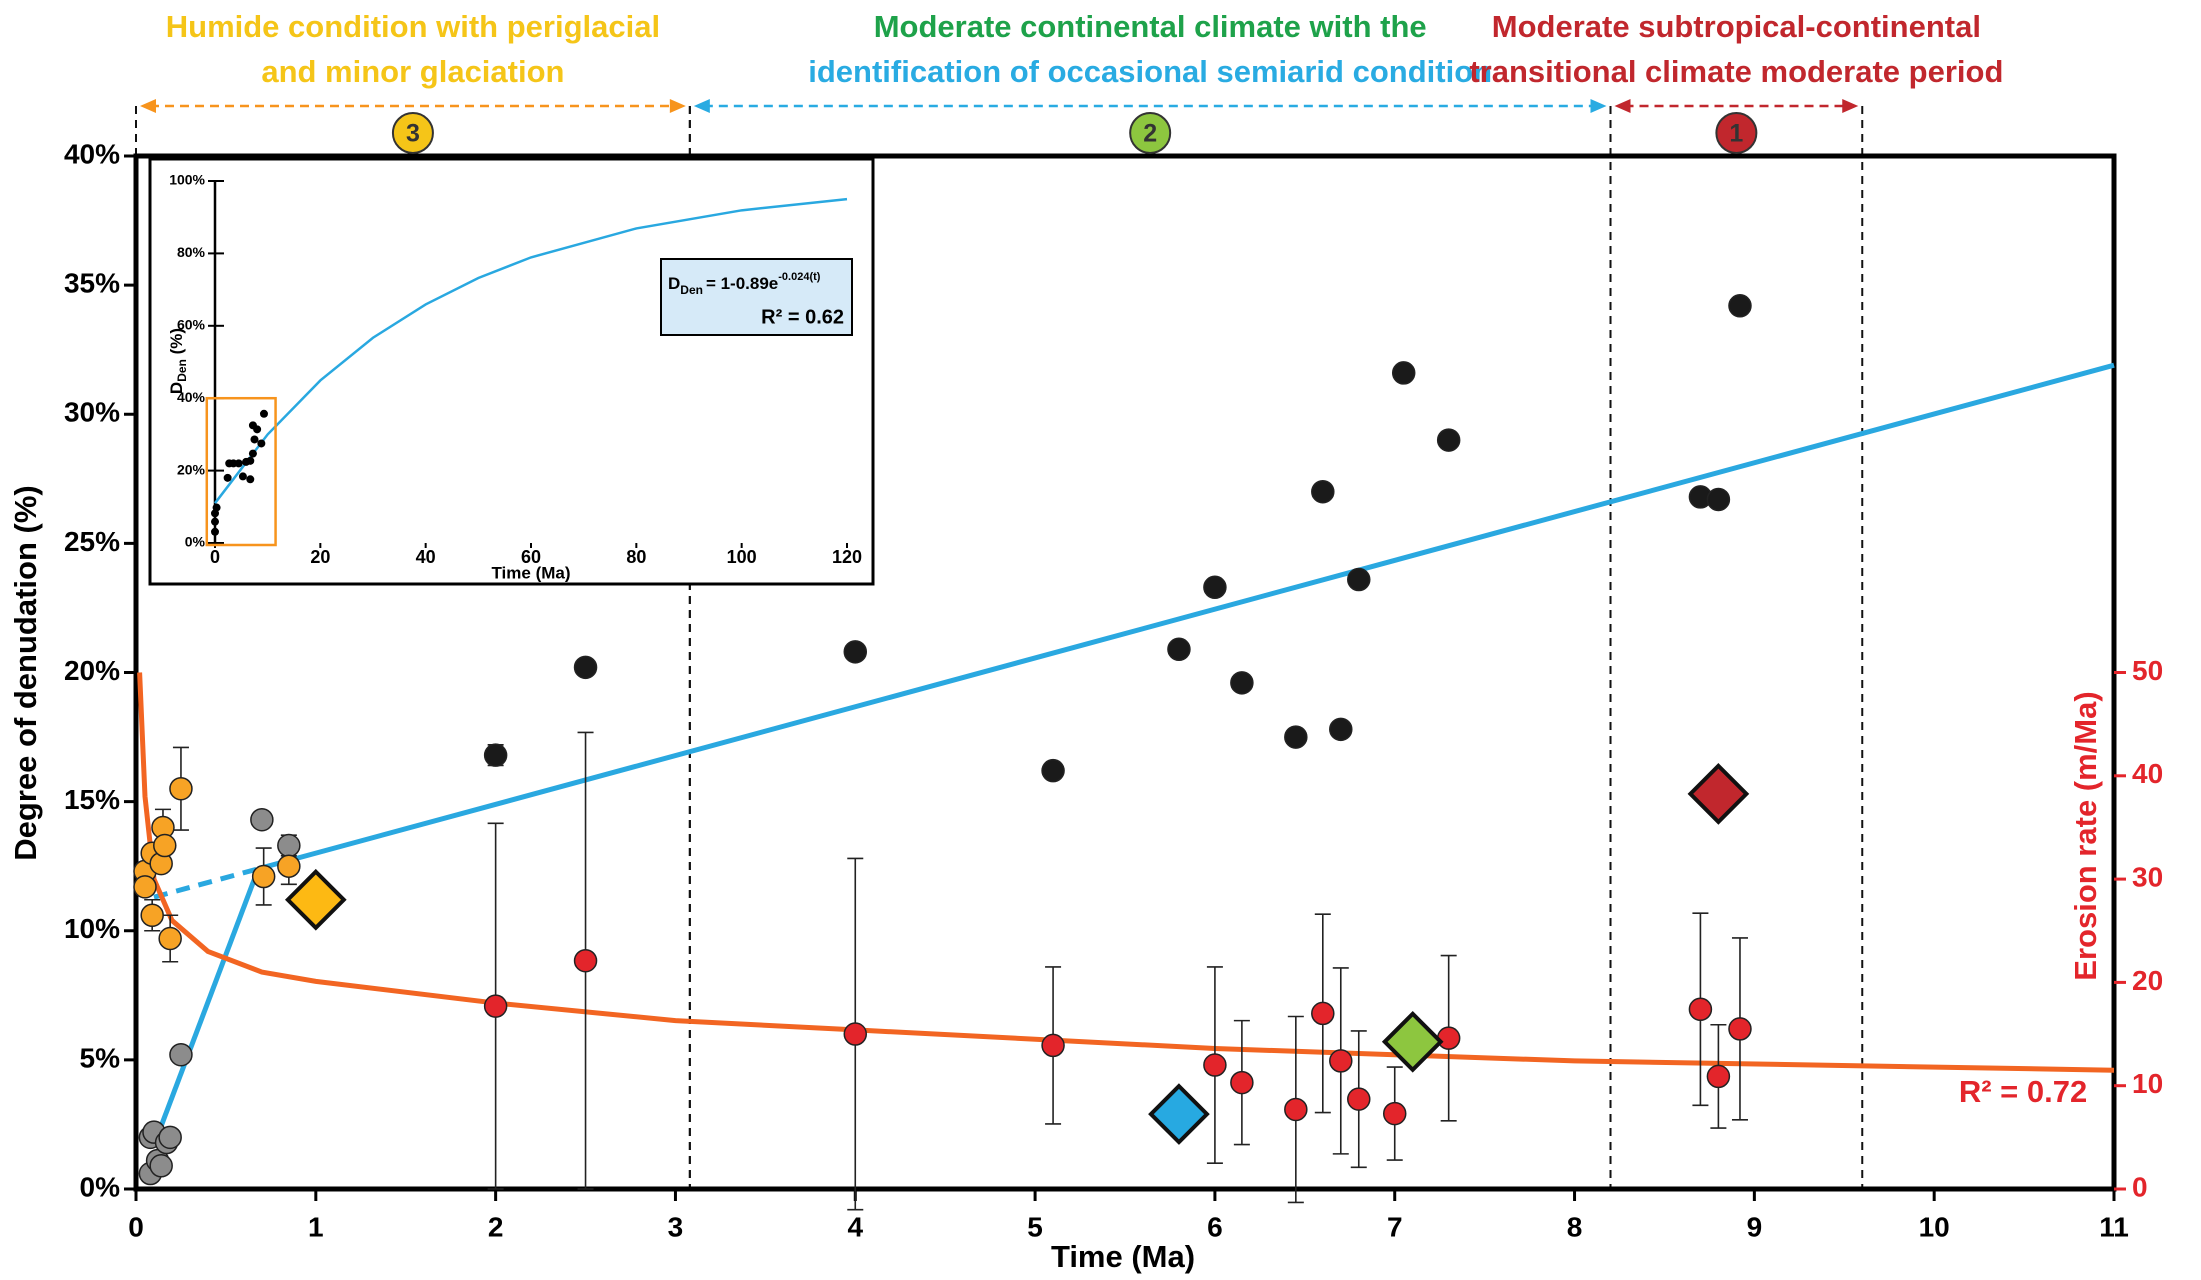  Describe the element at coordinates (195, 542) in the screenshot. I see `inset-y-tick-label: 0%` at that location.